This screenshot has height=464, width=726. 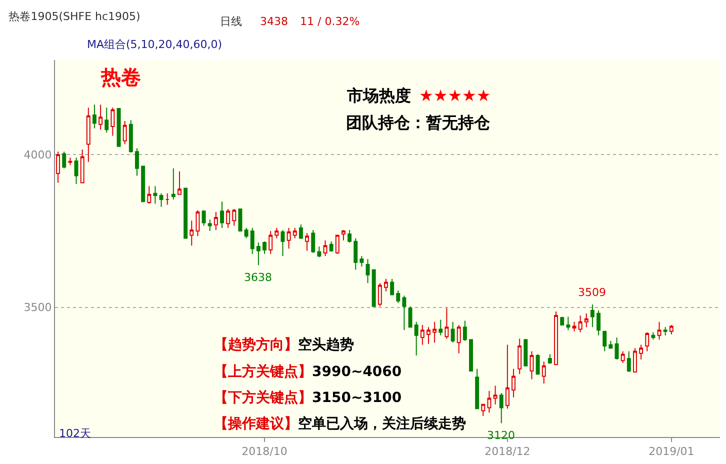 What do you see at coordinates (38, 155) in the screenshot?
I see `y-tick-label: 4000` at bounding box center [38, 155].